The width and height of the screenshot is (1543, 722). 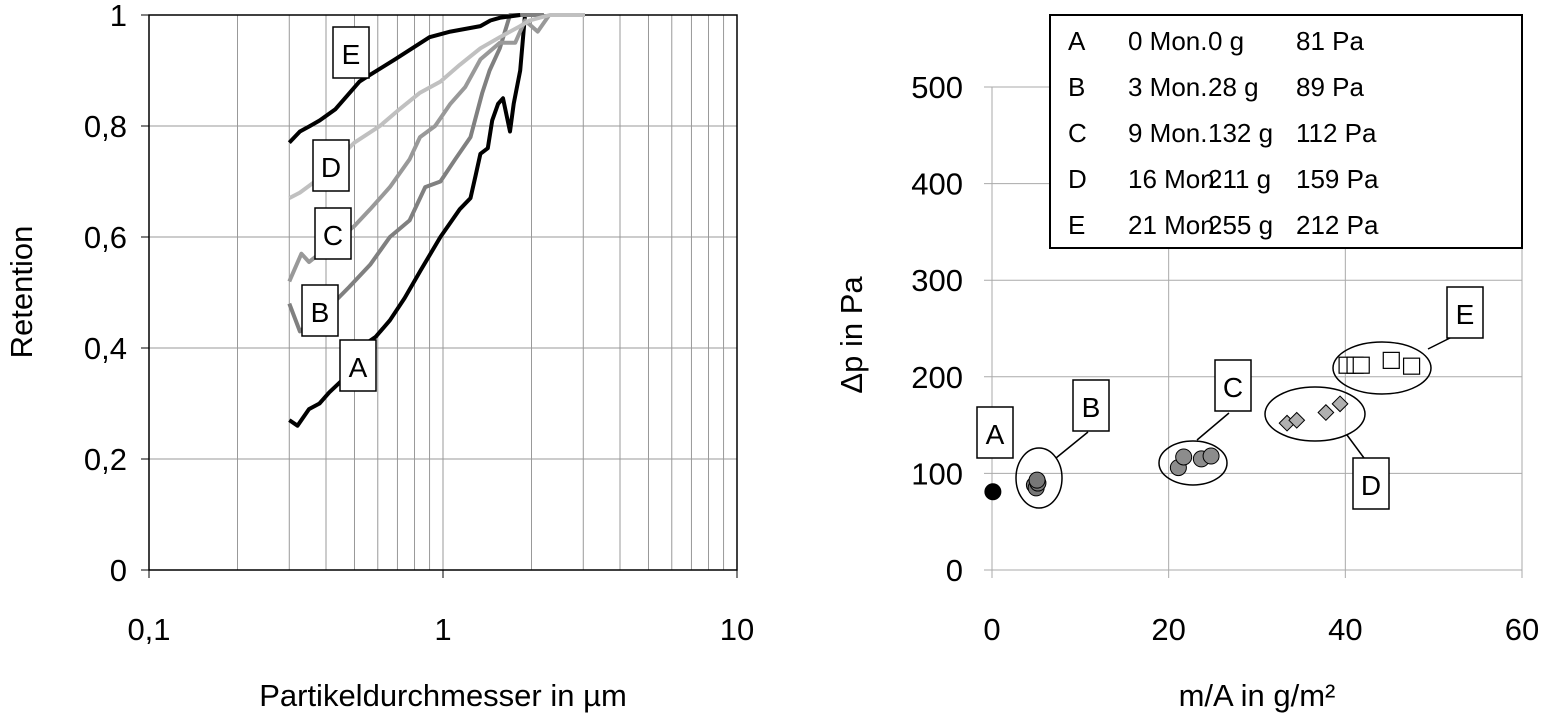 I want to click on y-tick-label: 300, so click(x=937, y=280).